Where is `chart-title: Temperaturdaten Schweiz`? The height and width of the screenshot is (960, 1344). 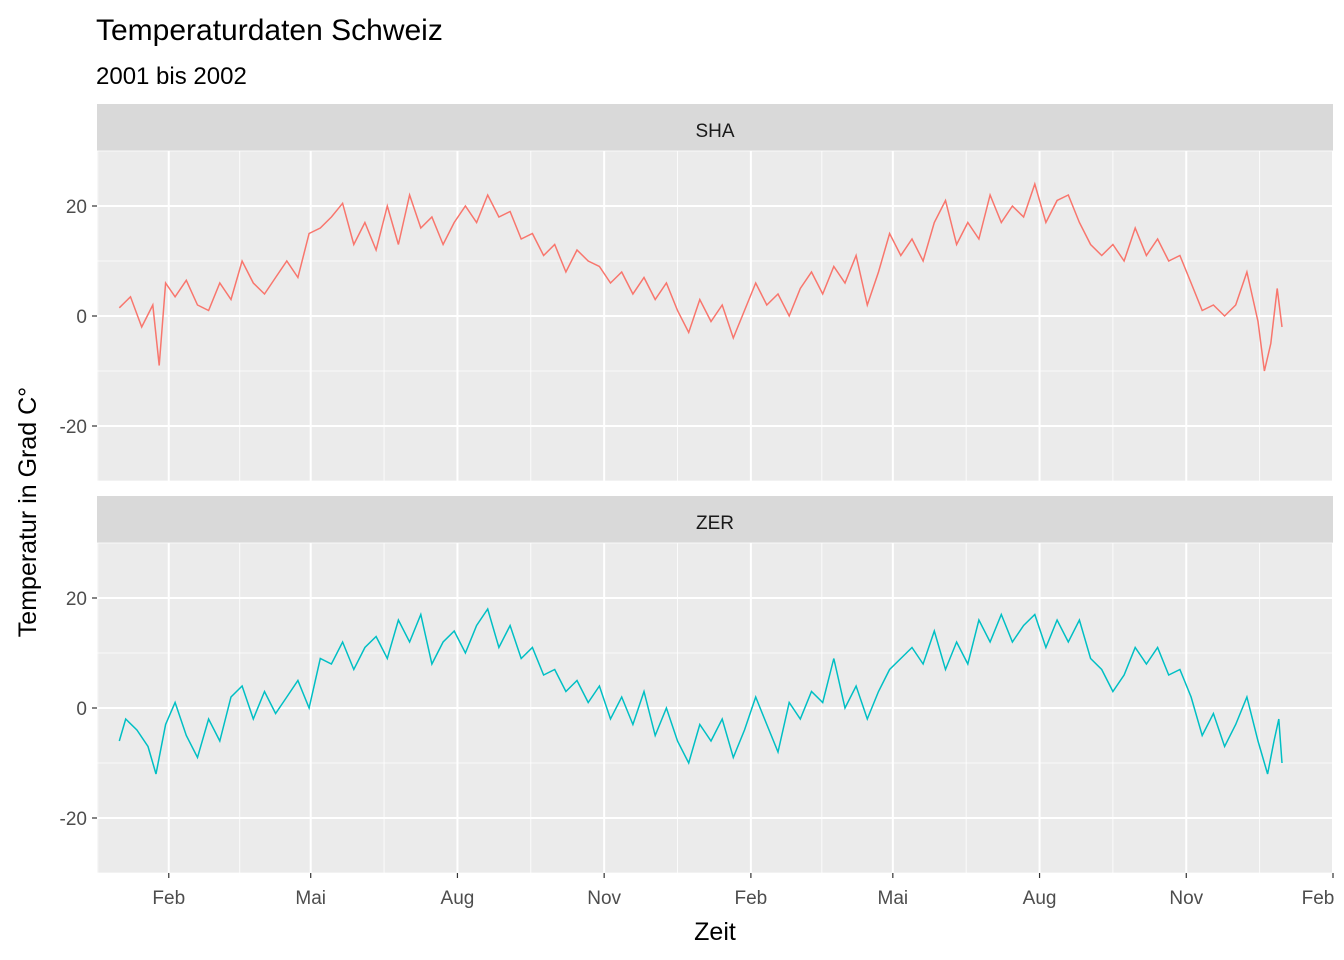 chart-title: Temperaturdaten Schweiz is located at coordinates (269, 30).